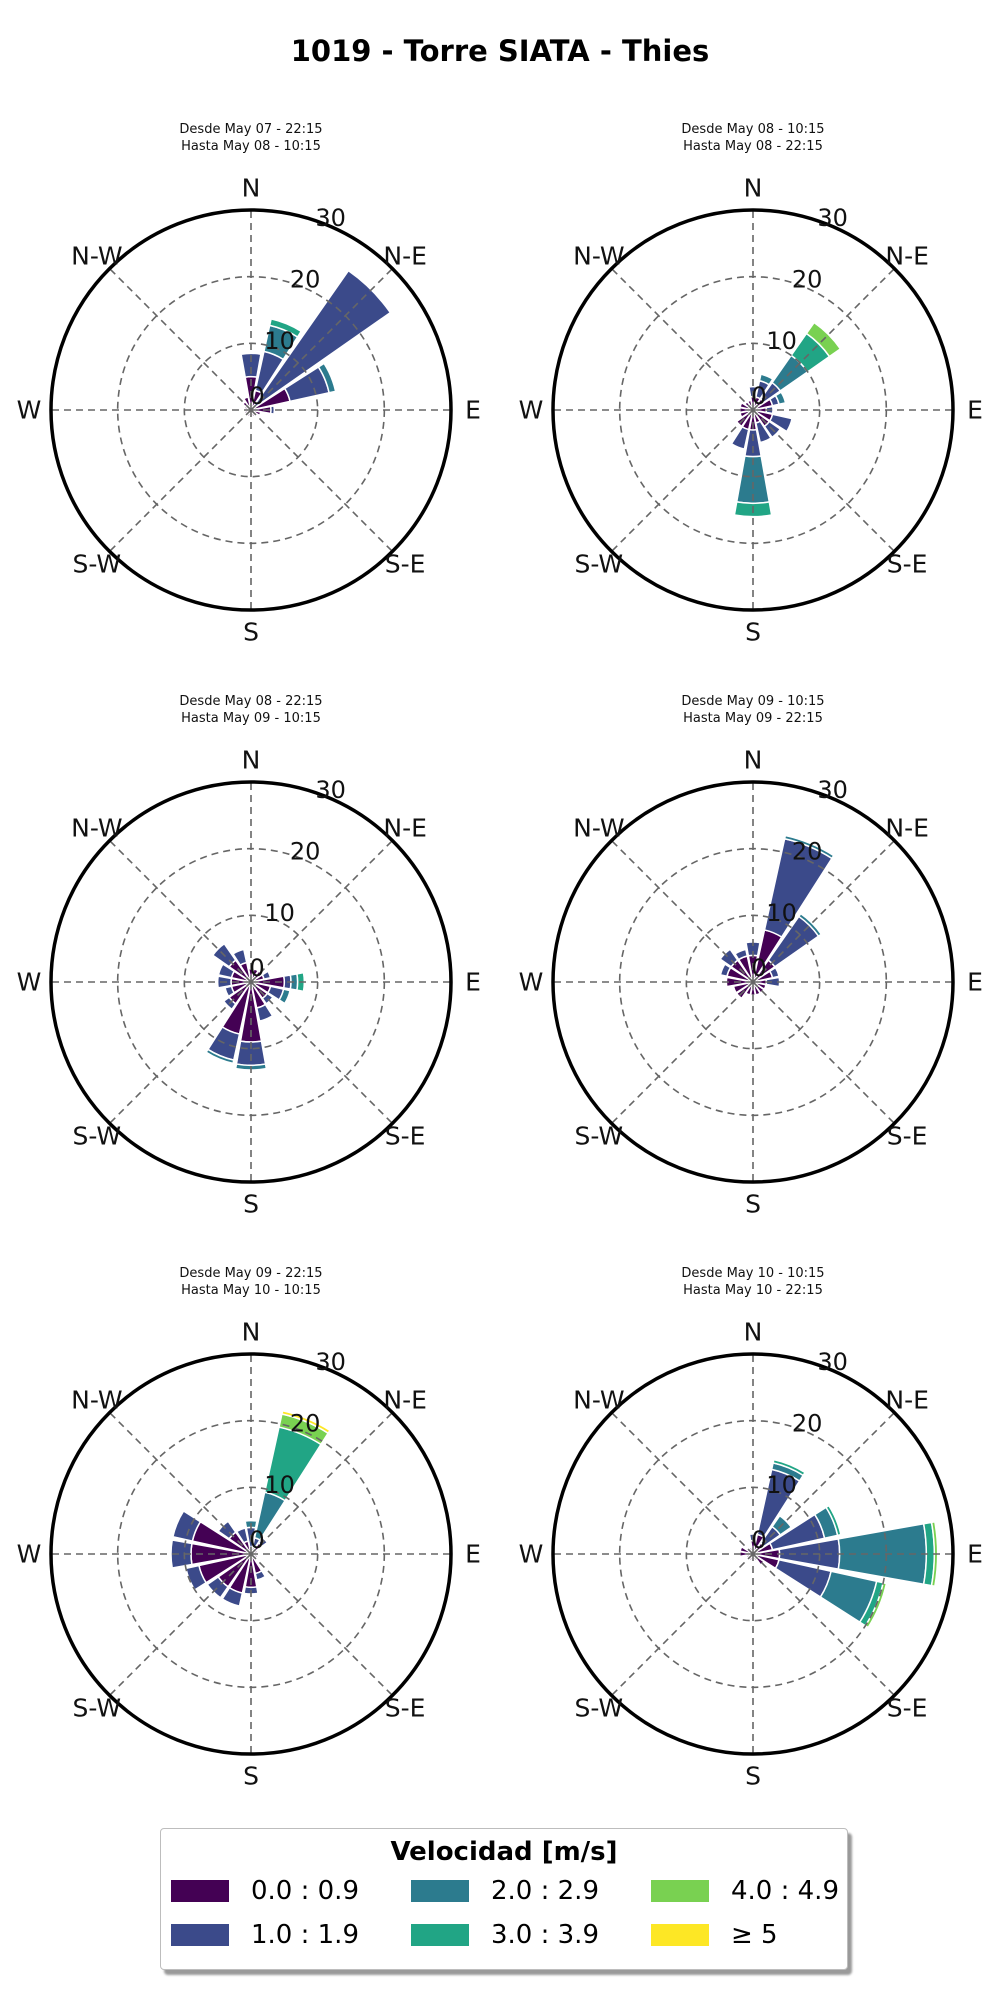 Image resolution: width=1000 pixels, height=2000 pixels. What do you see at coordinates (785, 1891) in the screenshot?
I see `legend-label: 4.0 : 4.9` at bounding box center [785, 1891].